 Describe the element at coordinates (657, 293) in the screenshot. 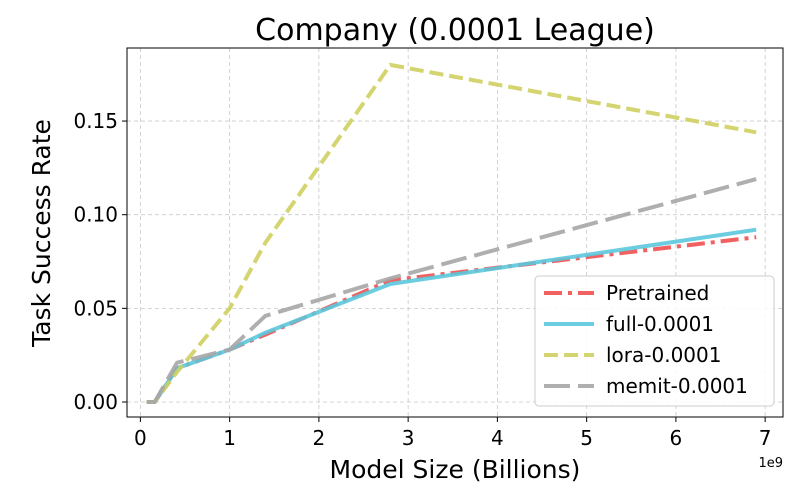

I see `legend-label: Pretrained` at that location.